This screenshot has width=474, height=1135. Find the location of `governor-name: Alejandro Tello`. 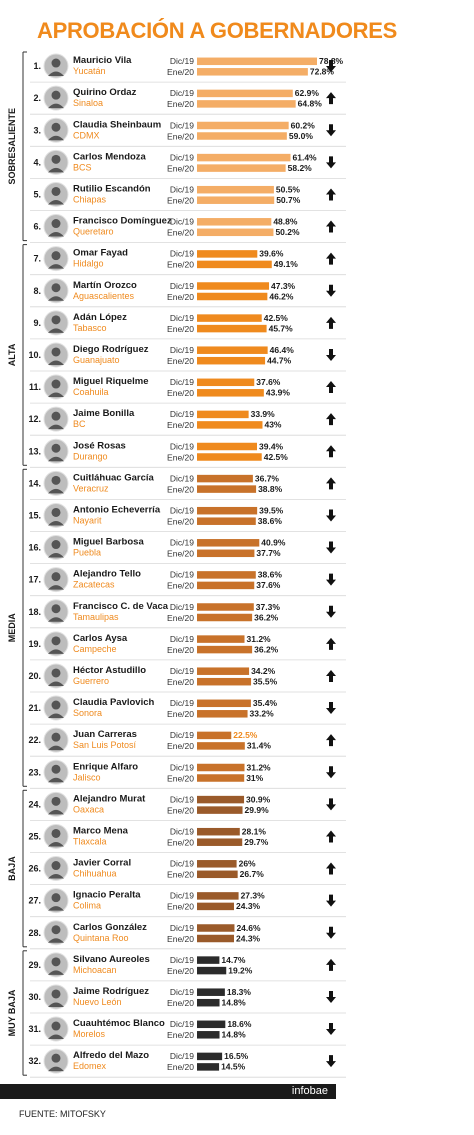

governor-name: Alejandro Tello is located at coordinates (107, 574).